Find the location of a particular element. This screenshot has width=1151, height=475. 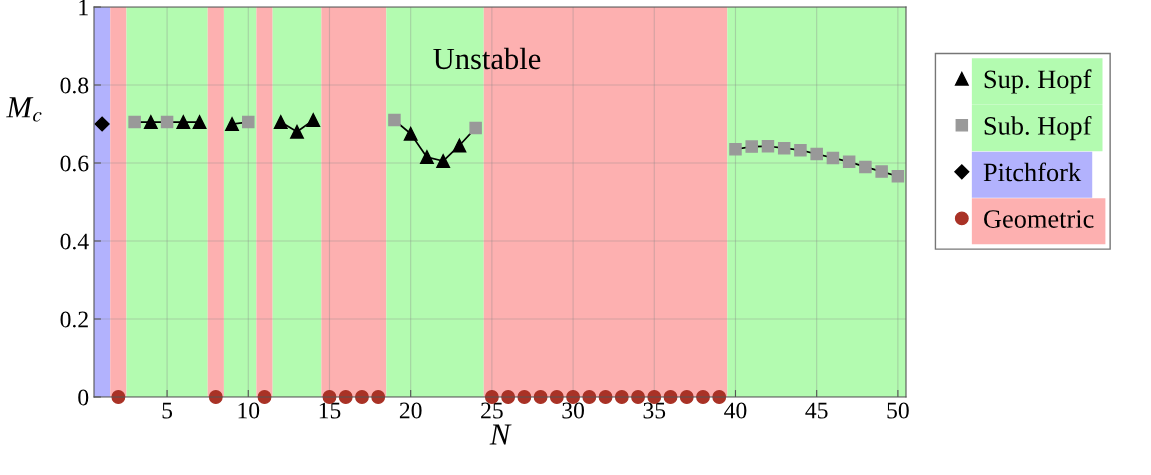

y-tick-label: 0.6 is located at coordinates (74, 163).